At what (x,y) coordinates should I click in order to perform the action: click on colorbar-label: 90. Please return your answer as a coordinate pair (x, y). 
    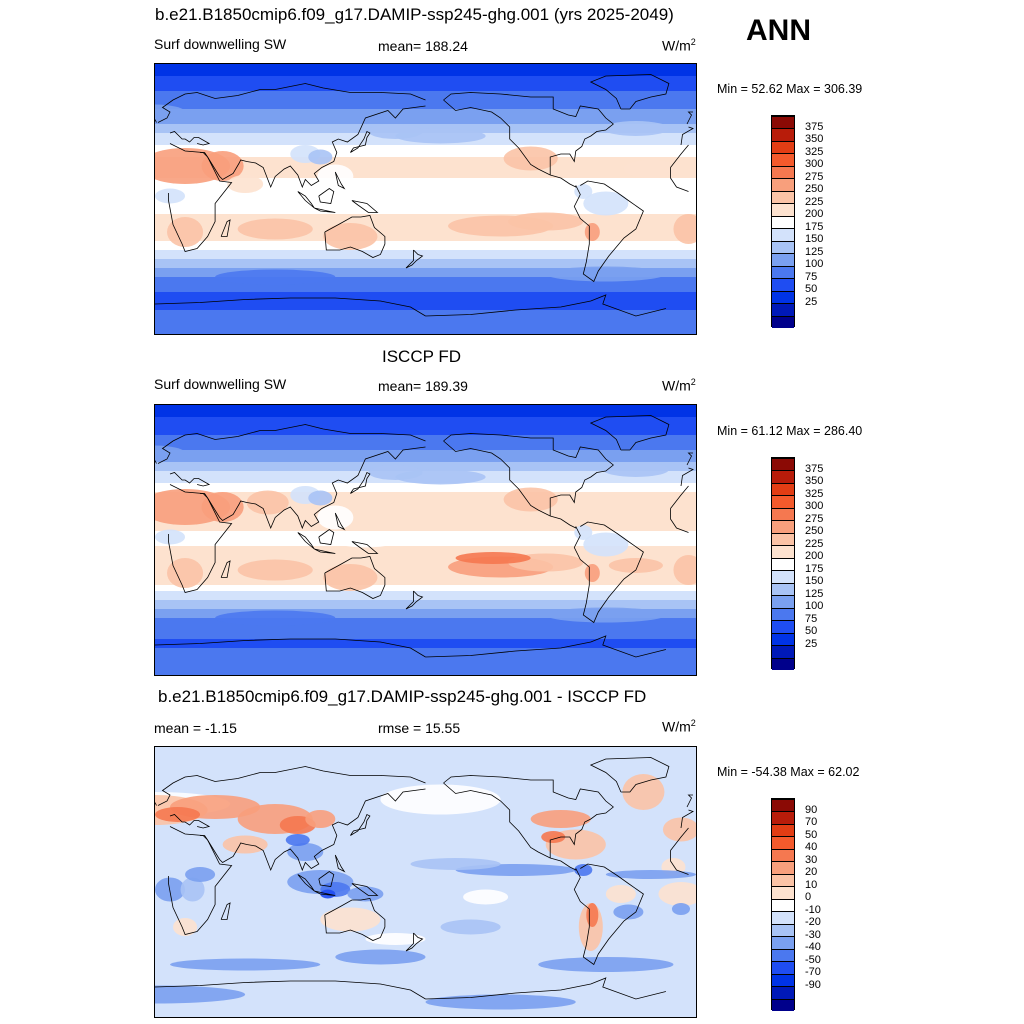
    Looking at the image, I should click on (811, 809).